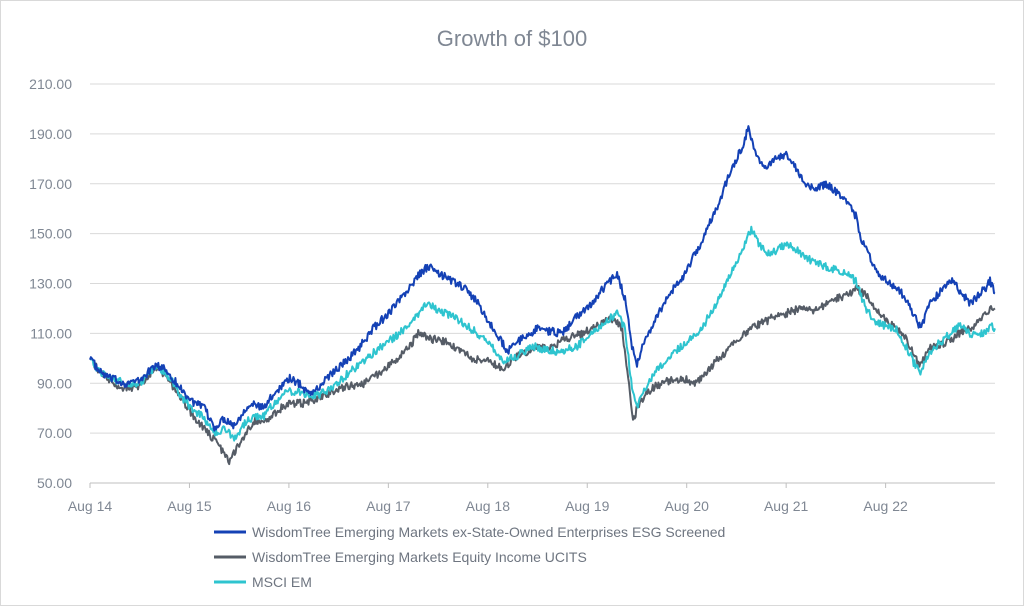  I want to click on x-tick-label: Aug 21, so click(786, 506).